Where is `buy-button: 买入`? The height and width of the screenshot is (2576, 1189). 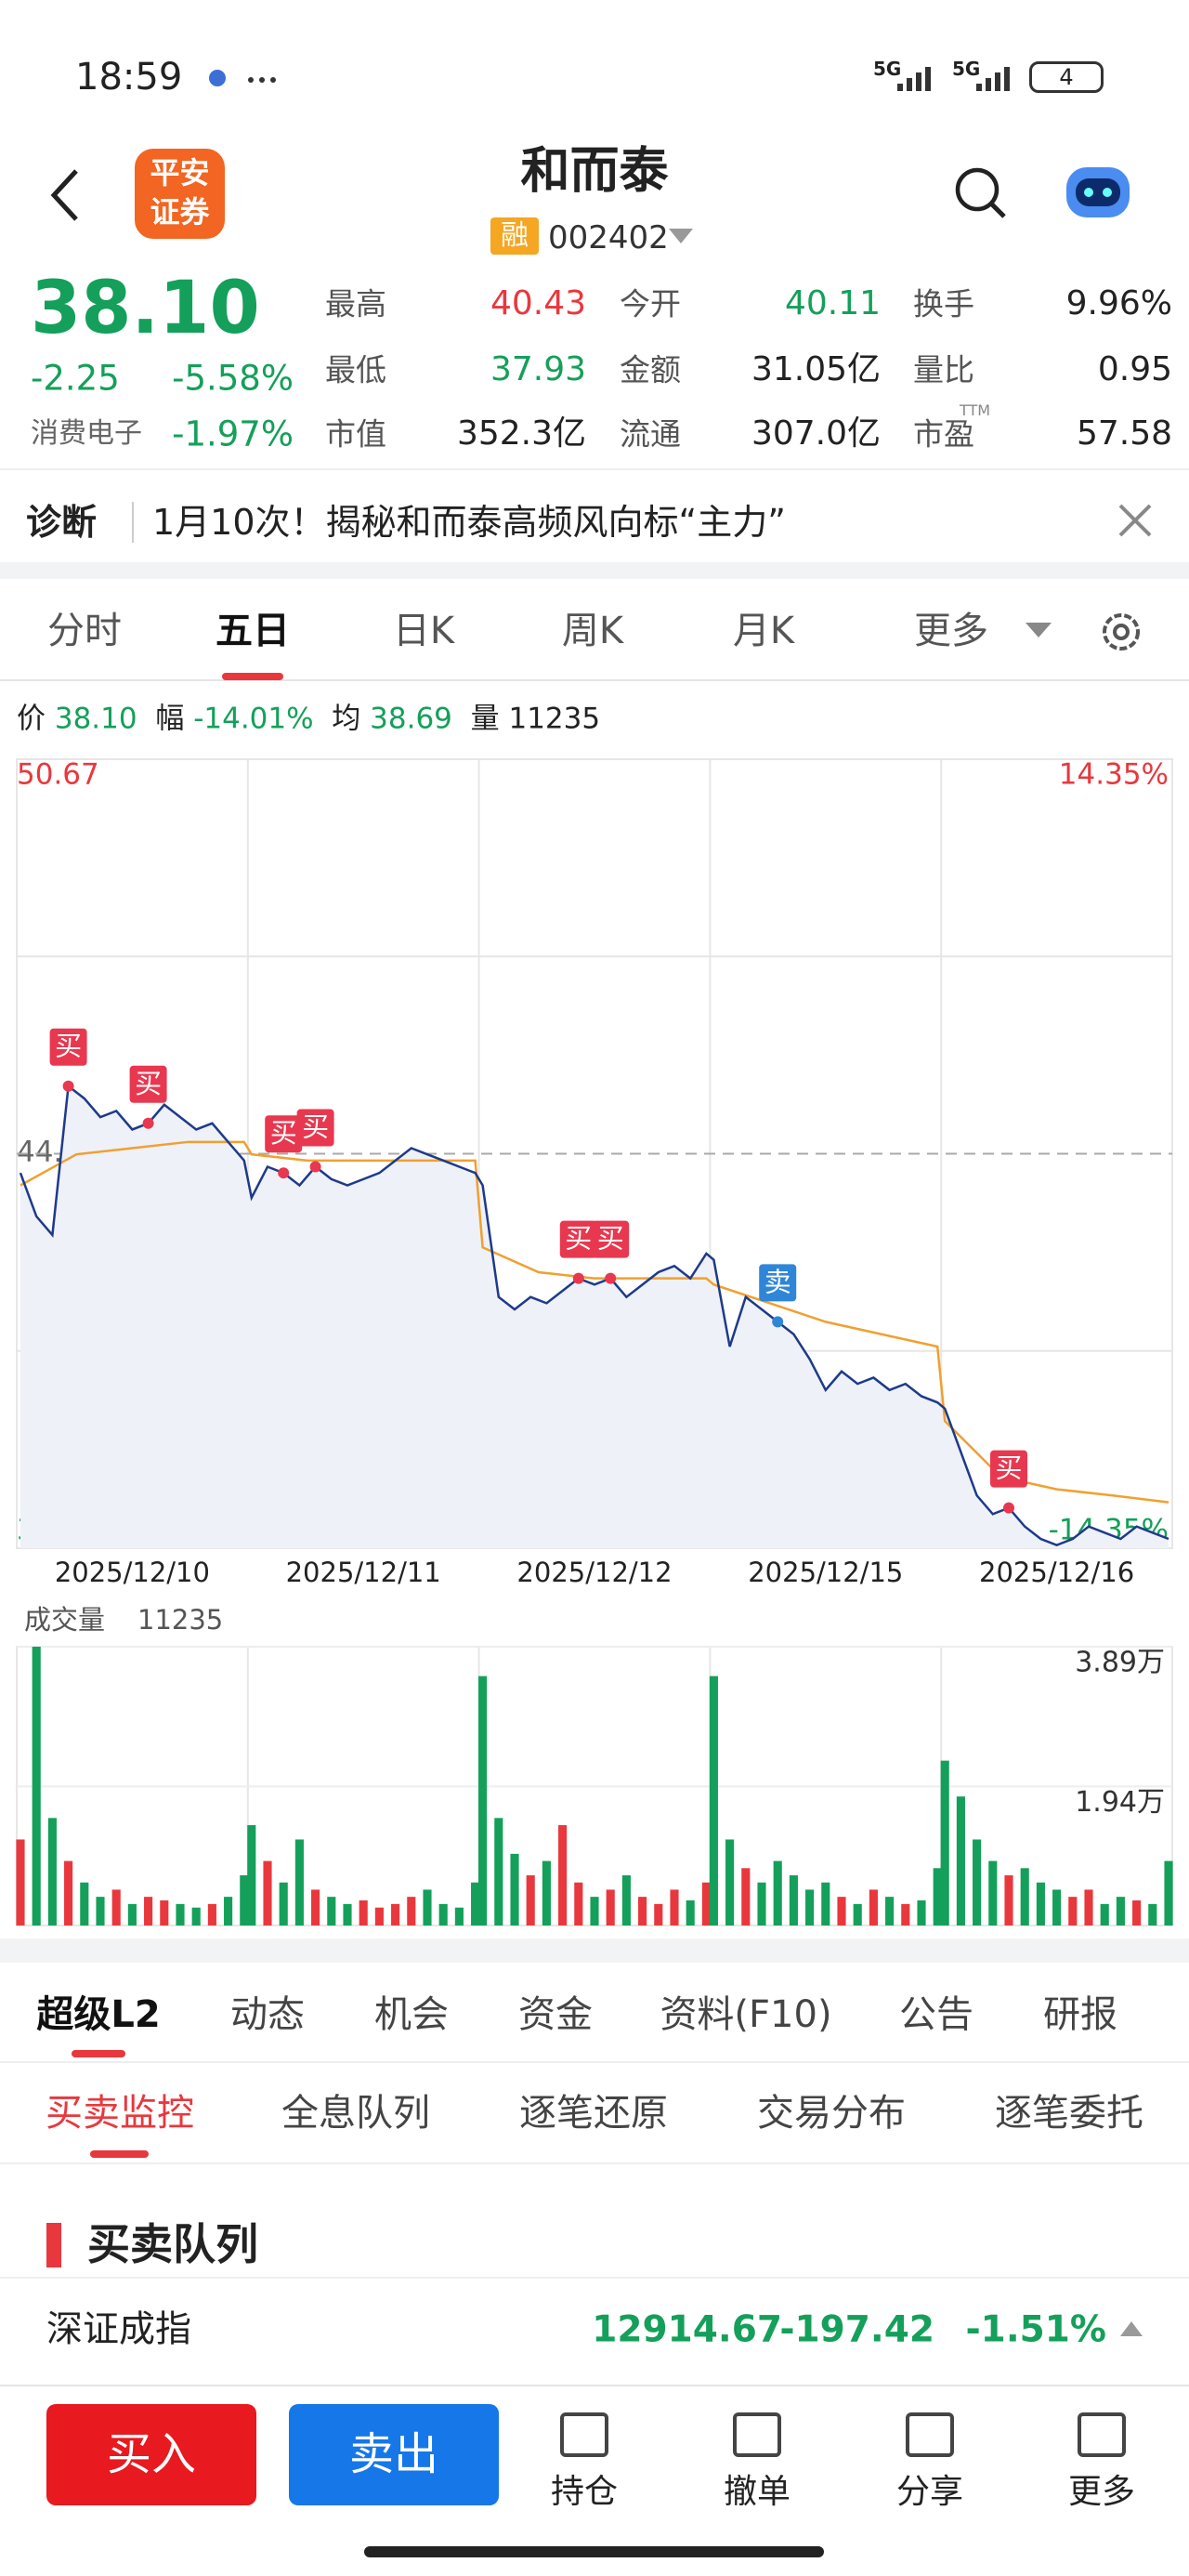
buy-button: 买入 is located at coordinates (151, 2454).